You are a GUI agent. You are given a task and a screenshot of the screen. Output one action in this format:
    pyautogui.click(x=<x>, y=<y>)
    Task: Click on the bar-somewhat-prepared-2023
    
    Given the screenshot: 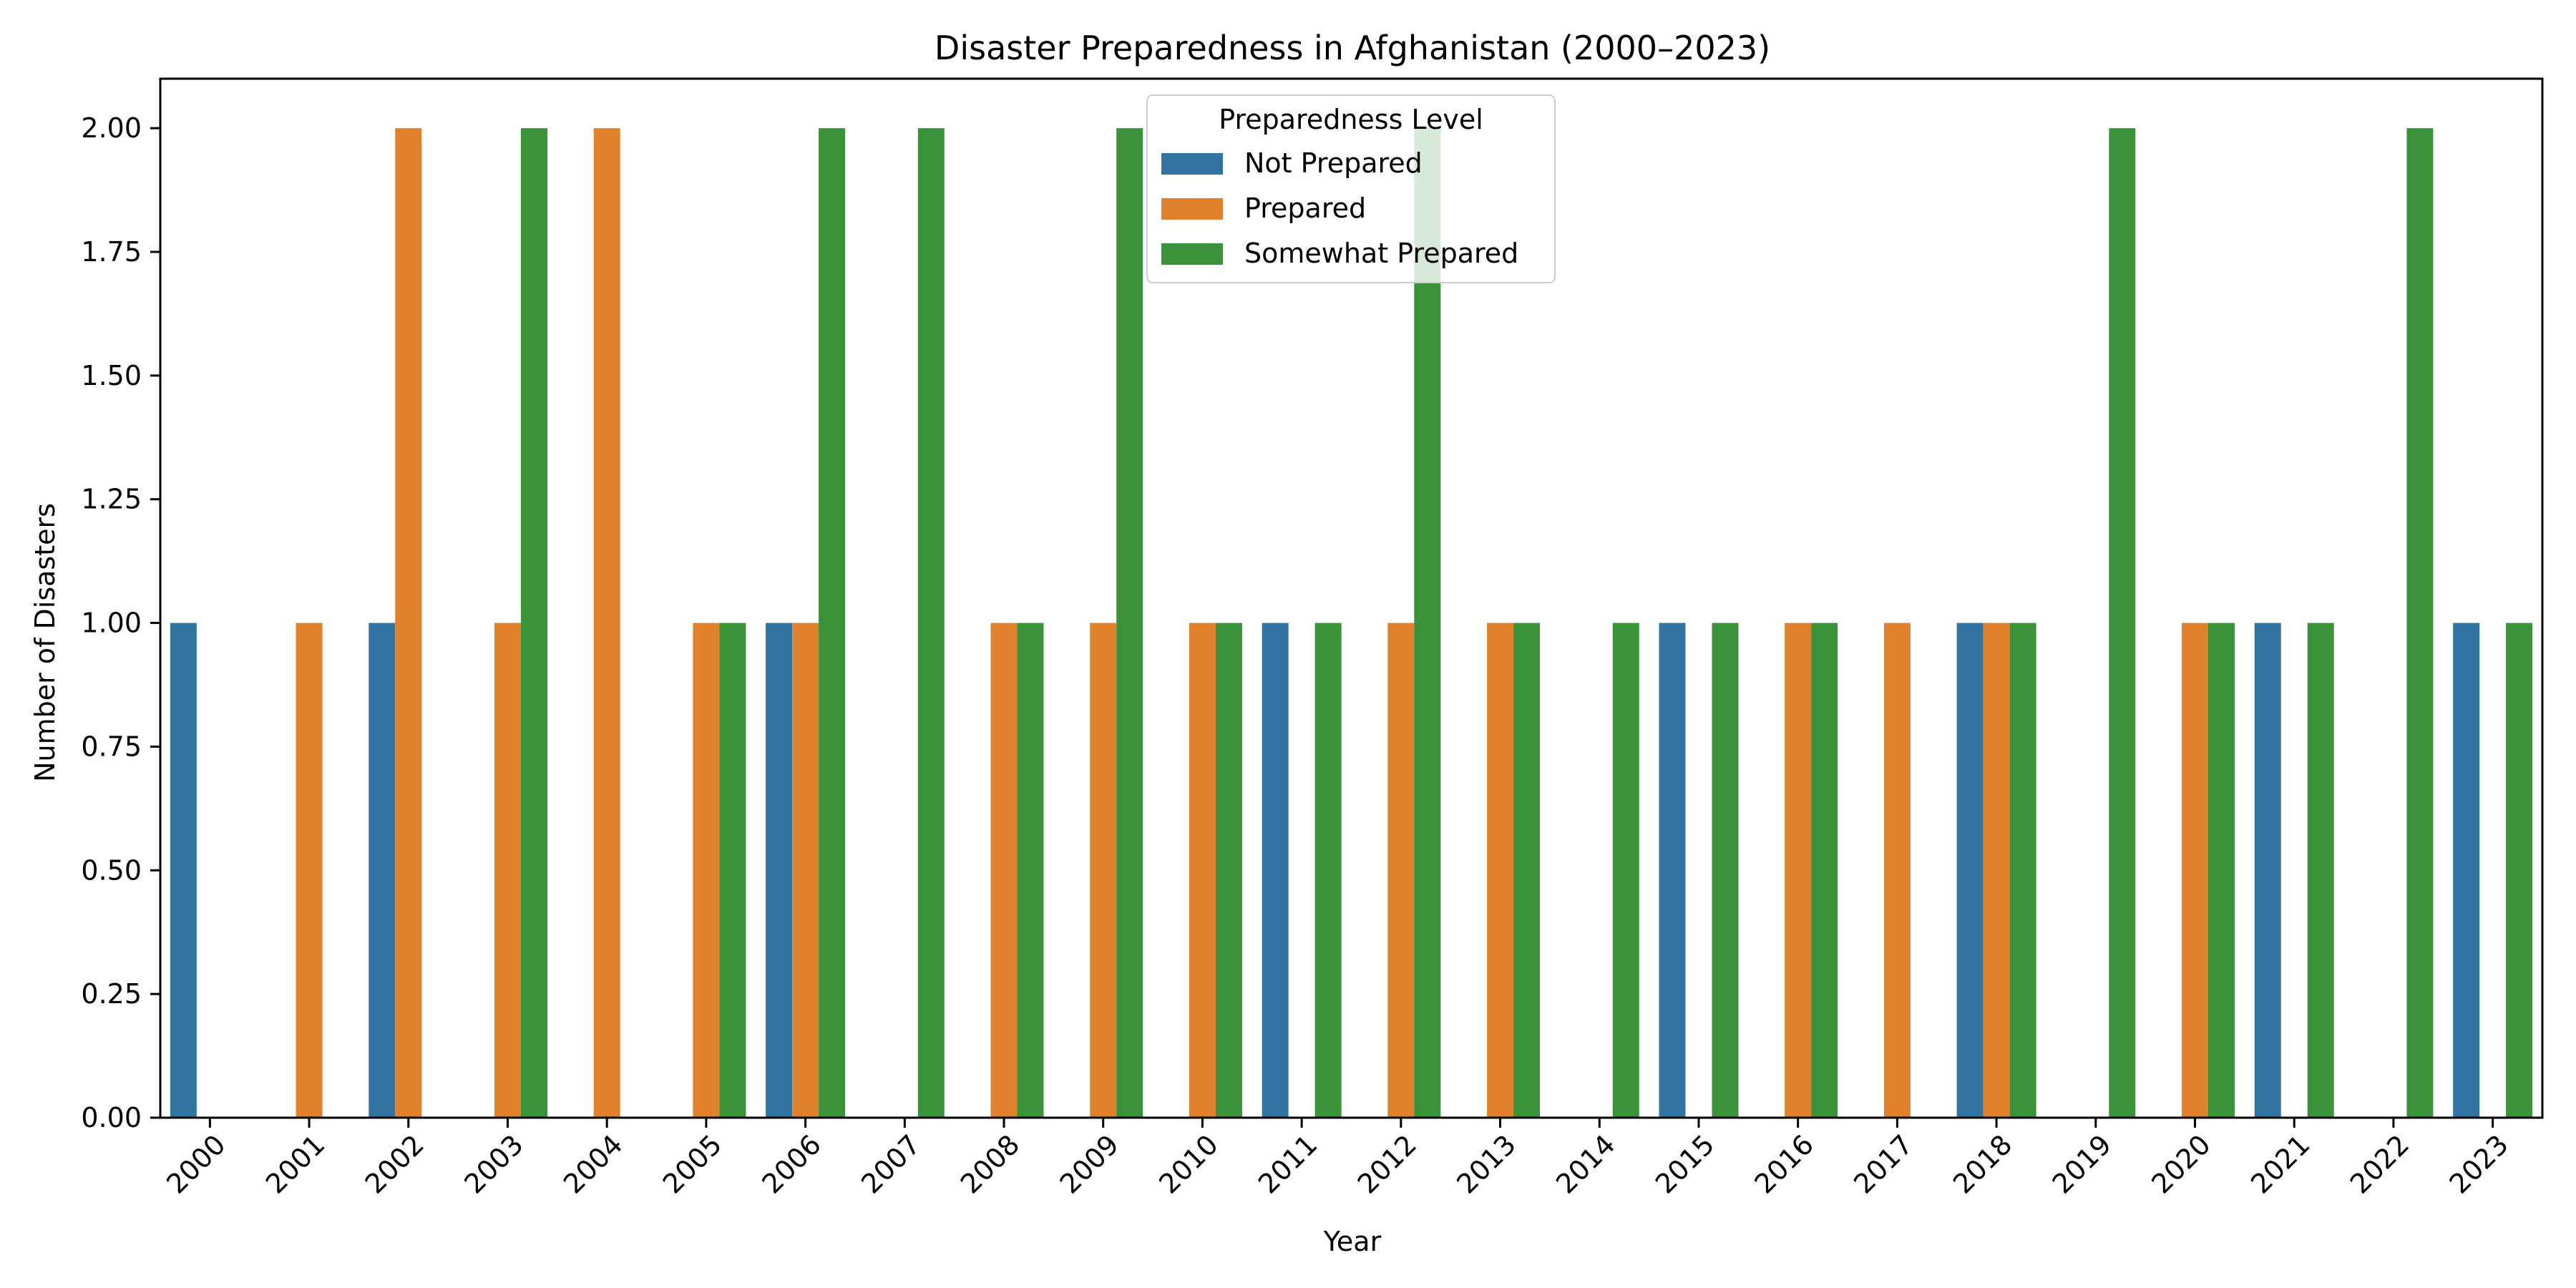 What is the action you would take?
    pyautogui.click(x=2519, y=870)
    